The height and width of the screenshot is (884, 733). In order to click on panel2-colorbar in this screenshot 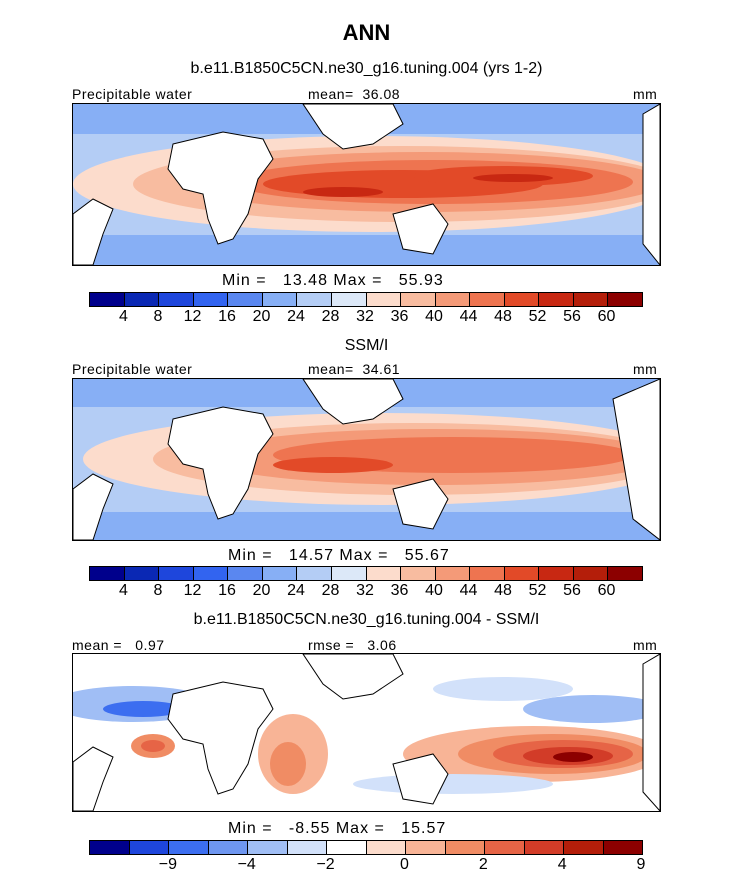, I will do `click(366, 573)`.